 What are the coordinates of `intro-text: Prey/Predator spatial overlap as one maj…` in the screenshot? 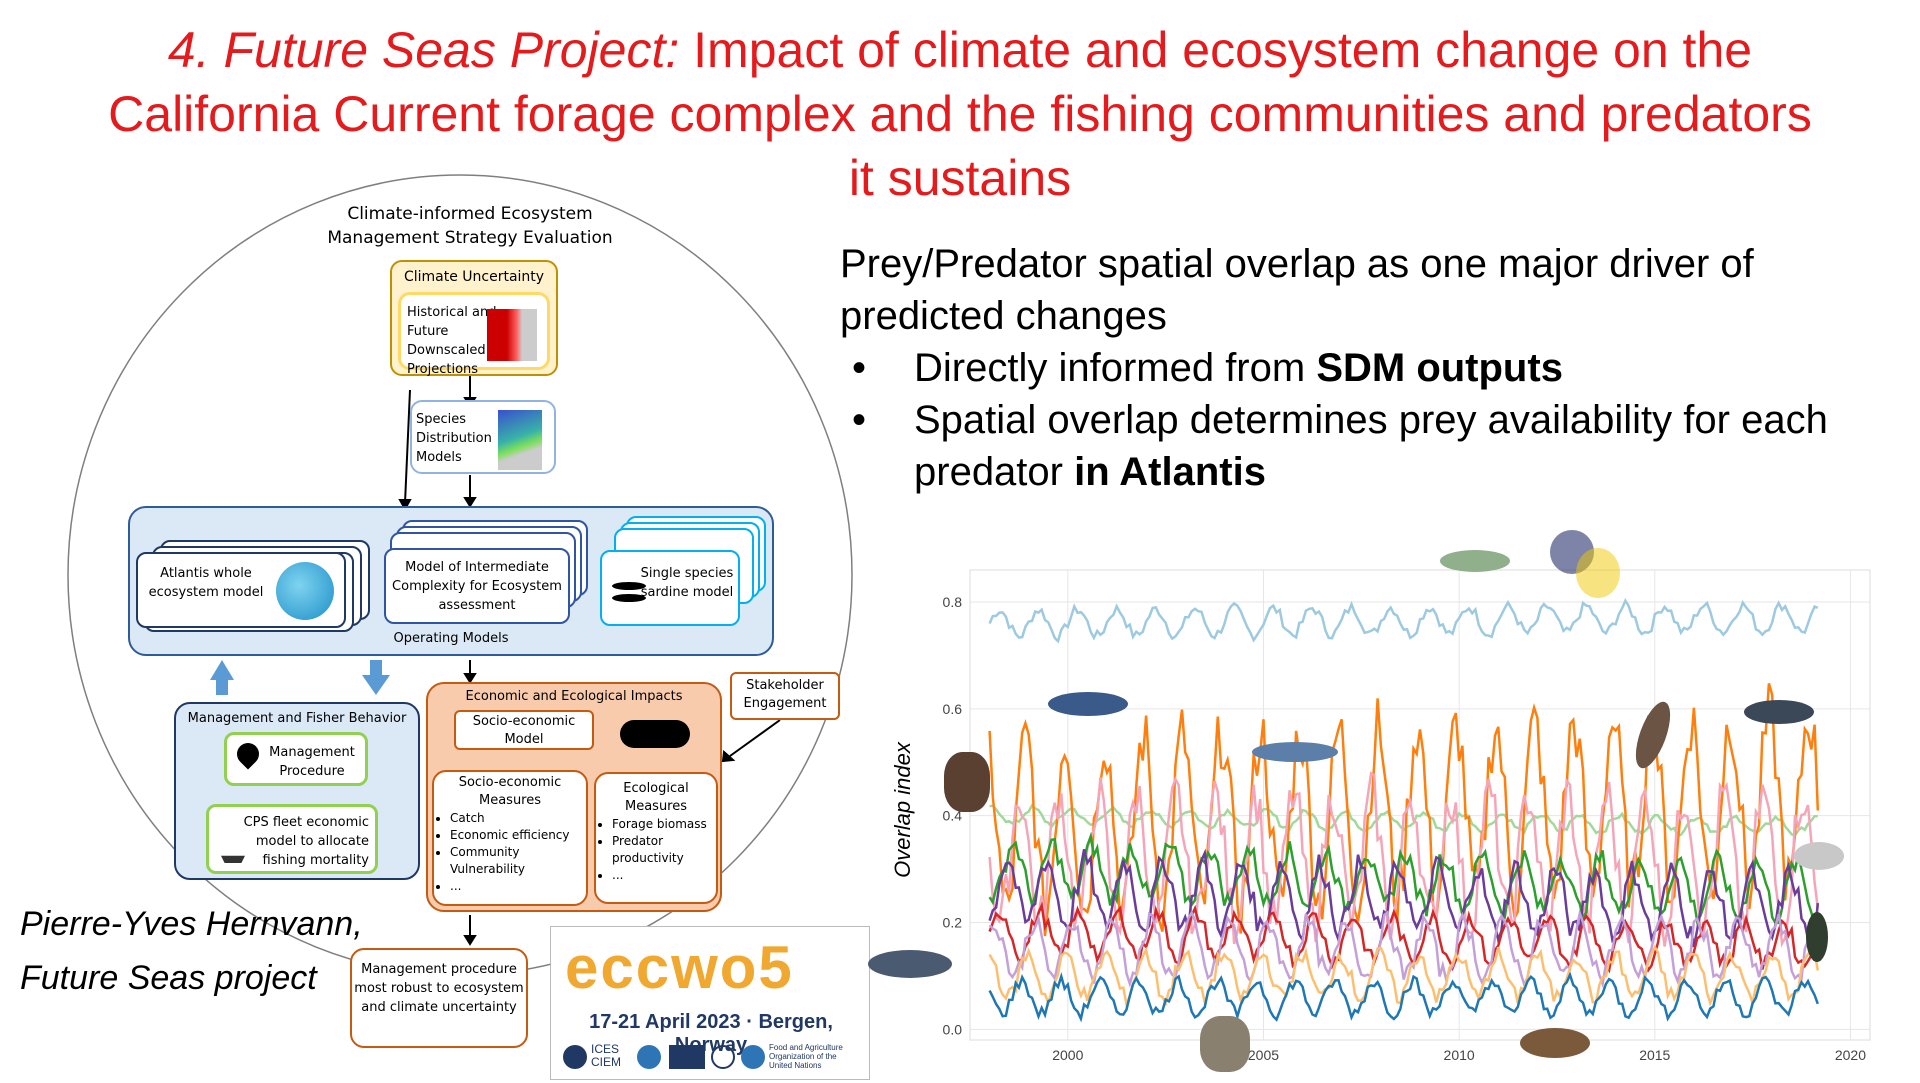 It's located at (1297, 290).